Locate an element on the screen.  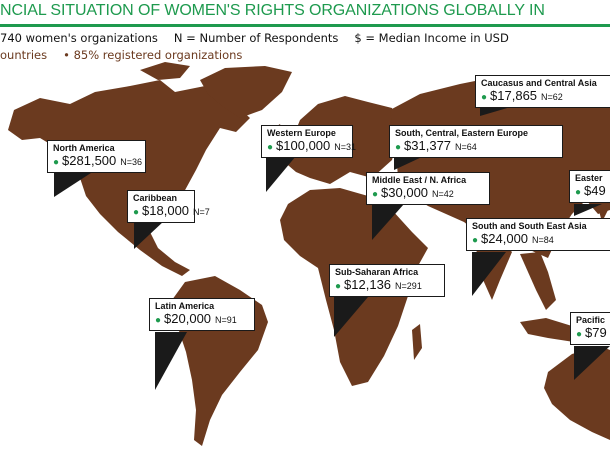
respondent-count: N=31 is located at coordinates (345, 147).